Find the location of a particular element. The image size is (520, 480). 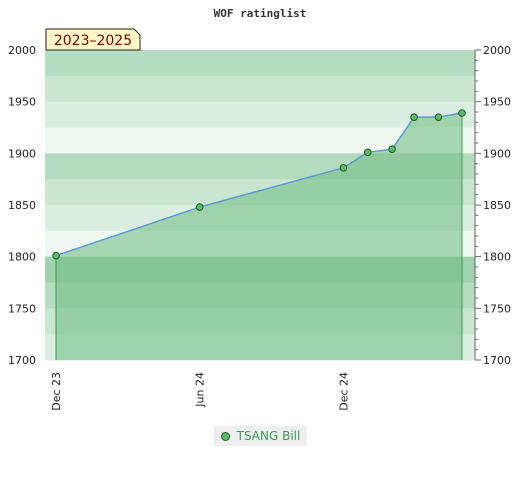

y-tick-label-right: 1750 is located at coordinates (497, 308).